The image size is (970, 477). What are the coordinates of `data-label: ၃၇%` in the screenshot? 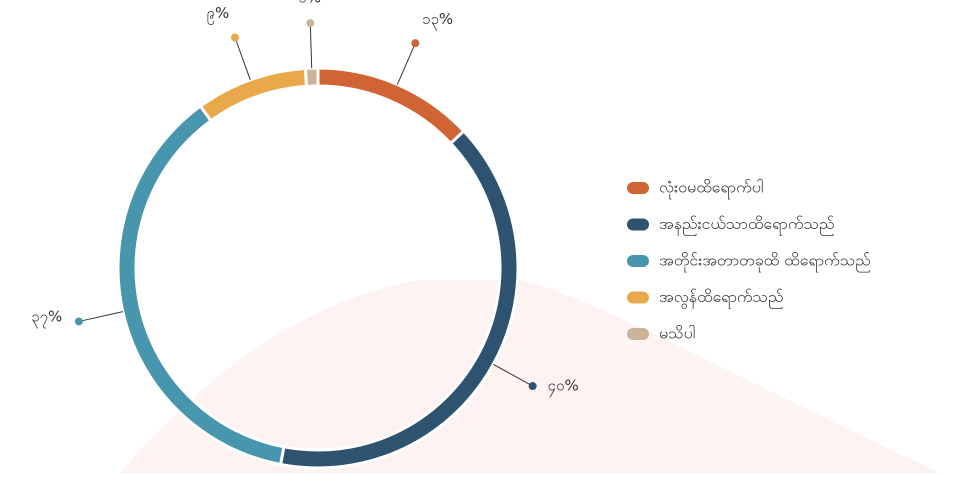 It's located at (46, 318).